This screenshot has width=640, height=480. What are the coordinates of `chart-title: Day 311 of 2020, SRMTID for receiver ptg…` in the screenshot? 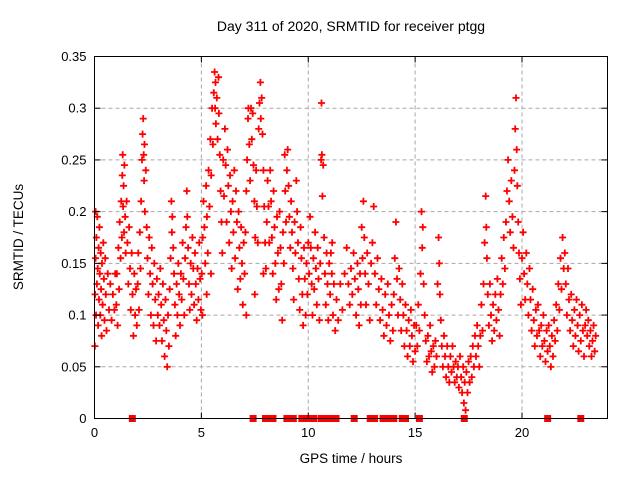 It's located at (351, 26).